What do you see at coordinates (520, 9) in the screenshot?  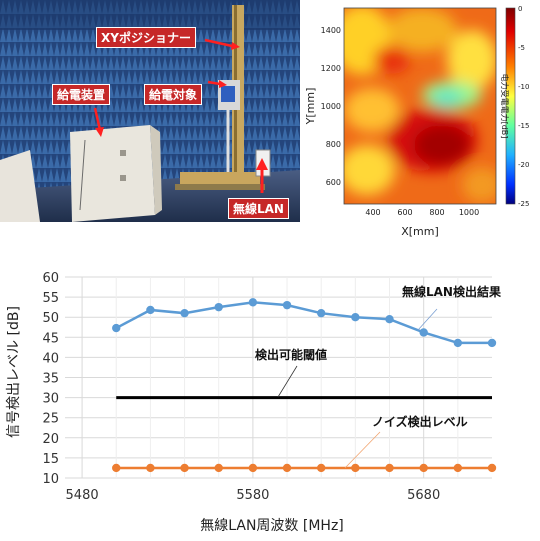 I see `colorbar-tick: 0` at bounding box center [520, 9].